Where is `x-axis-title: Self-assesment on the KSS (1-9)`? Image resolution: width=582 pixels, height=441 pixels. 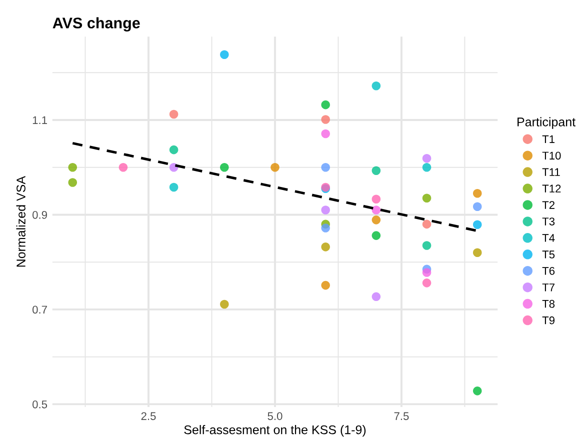 x-axis-title: Self-assesment on the KSS (1-9) is located at coordinates (275, 431).